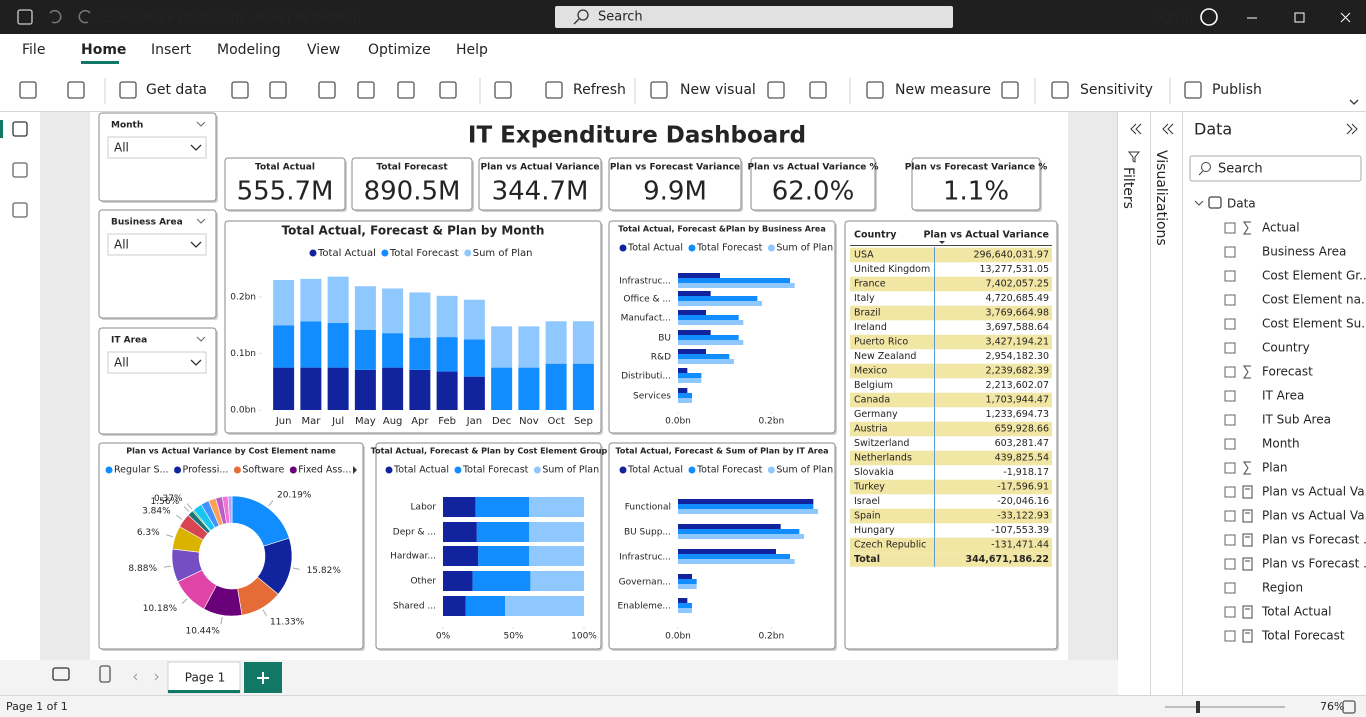 The width and height of the screenshot is (1366, 717). I want to click on get-data-button: Get data, so click(176, 90).